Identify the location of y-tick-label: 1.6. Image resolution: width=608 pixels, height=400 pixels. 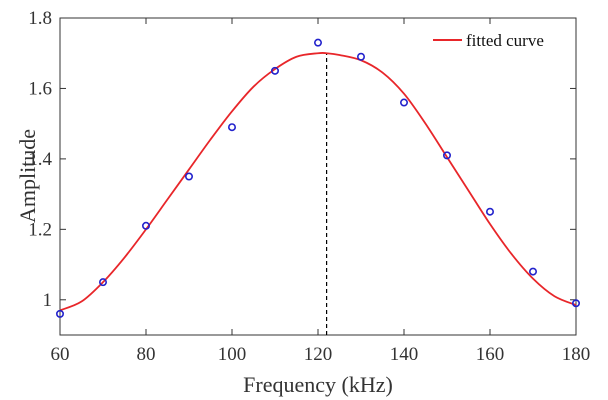
(40, 88).